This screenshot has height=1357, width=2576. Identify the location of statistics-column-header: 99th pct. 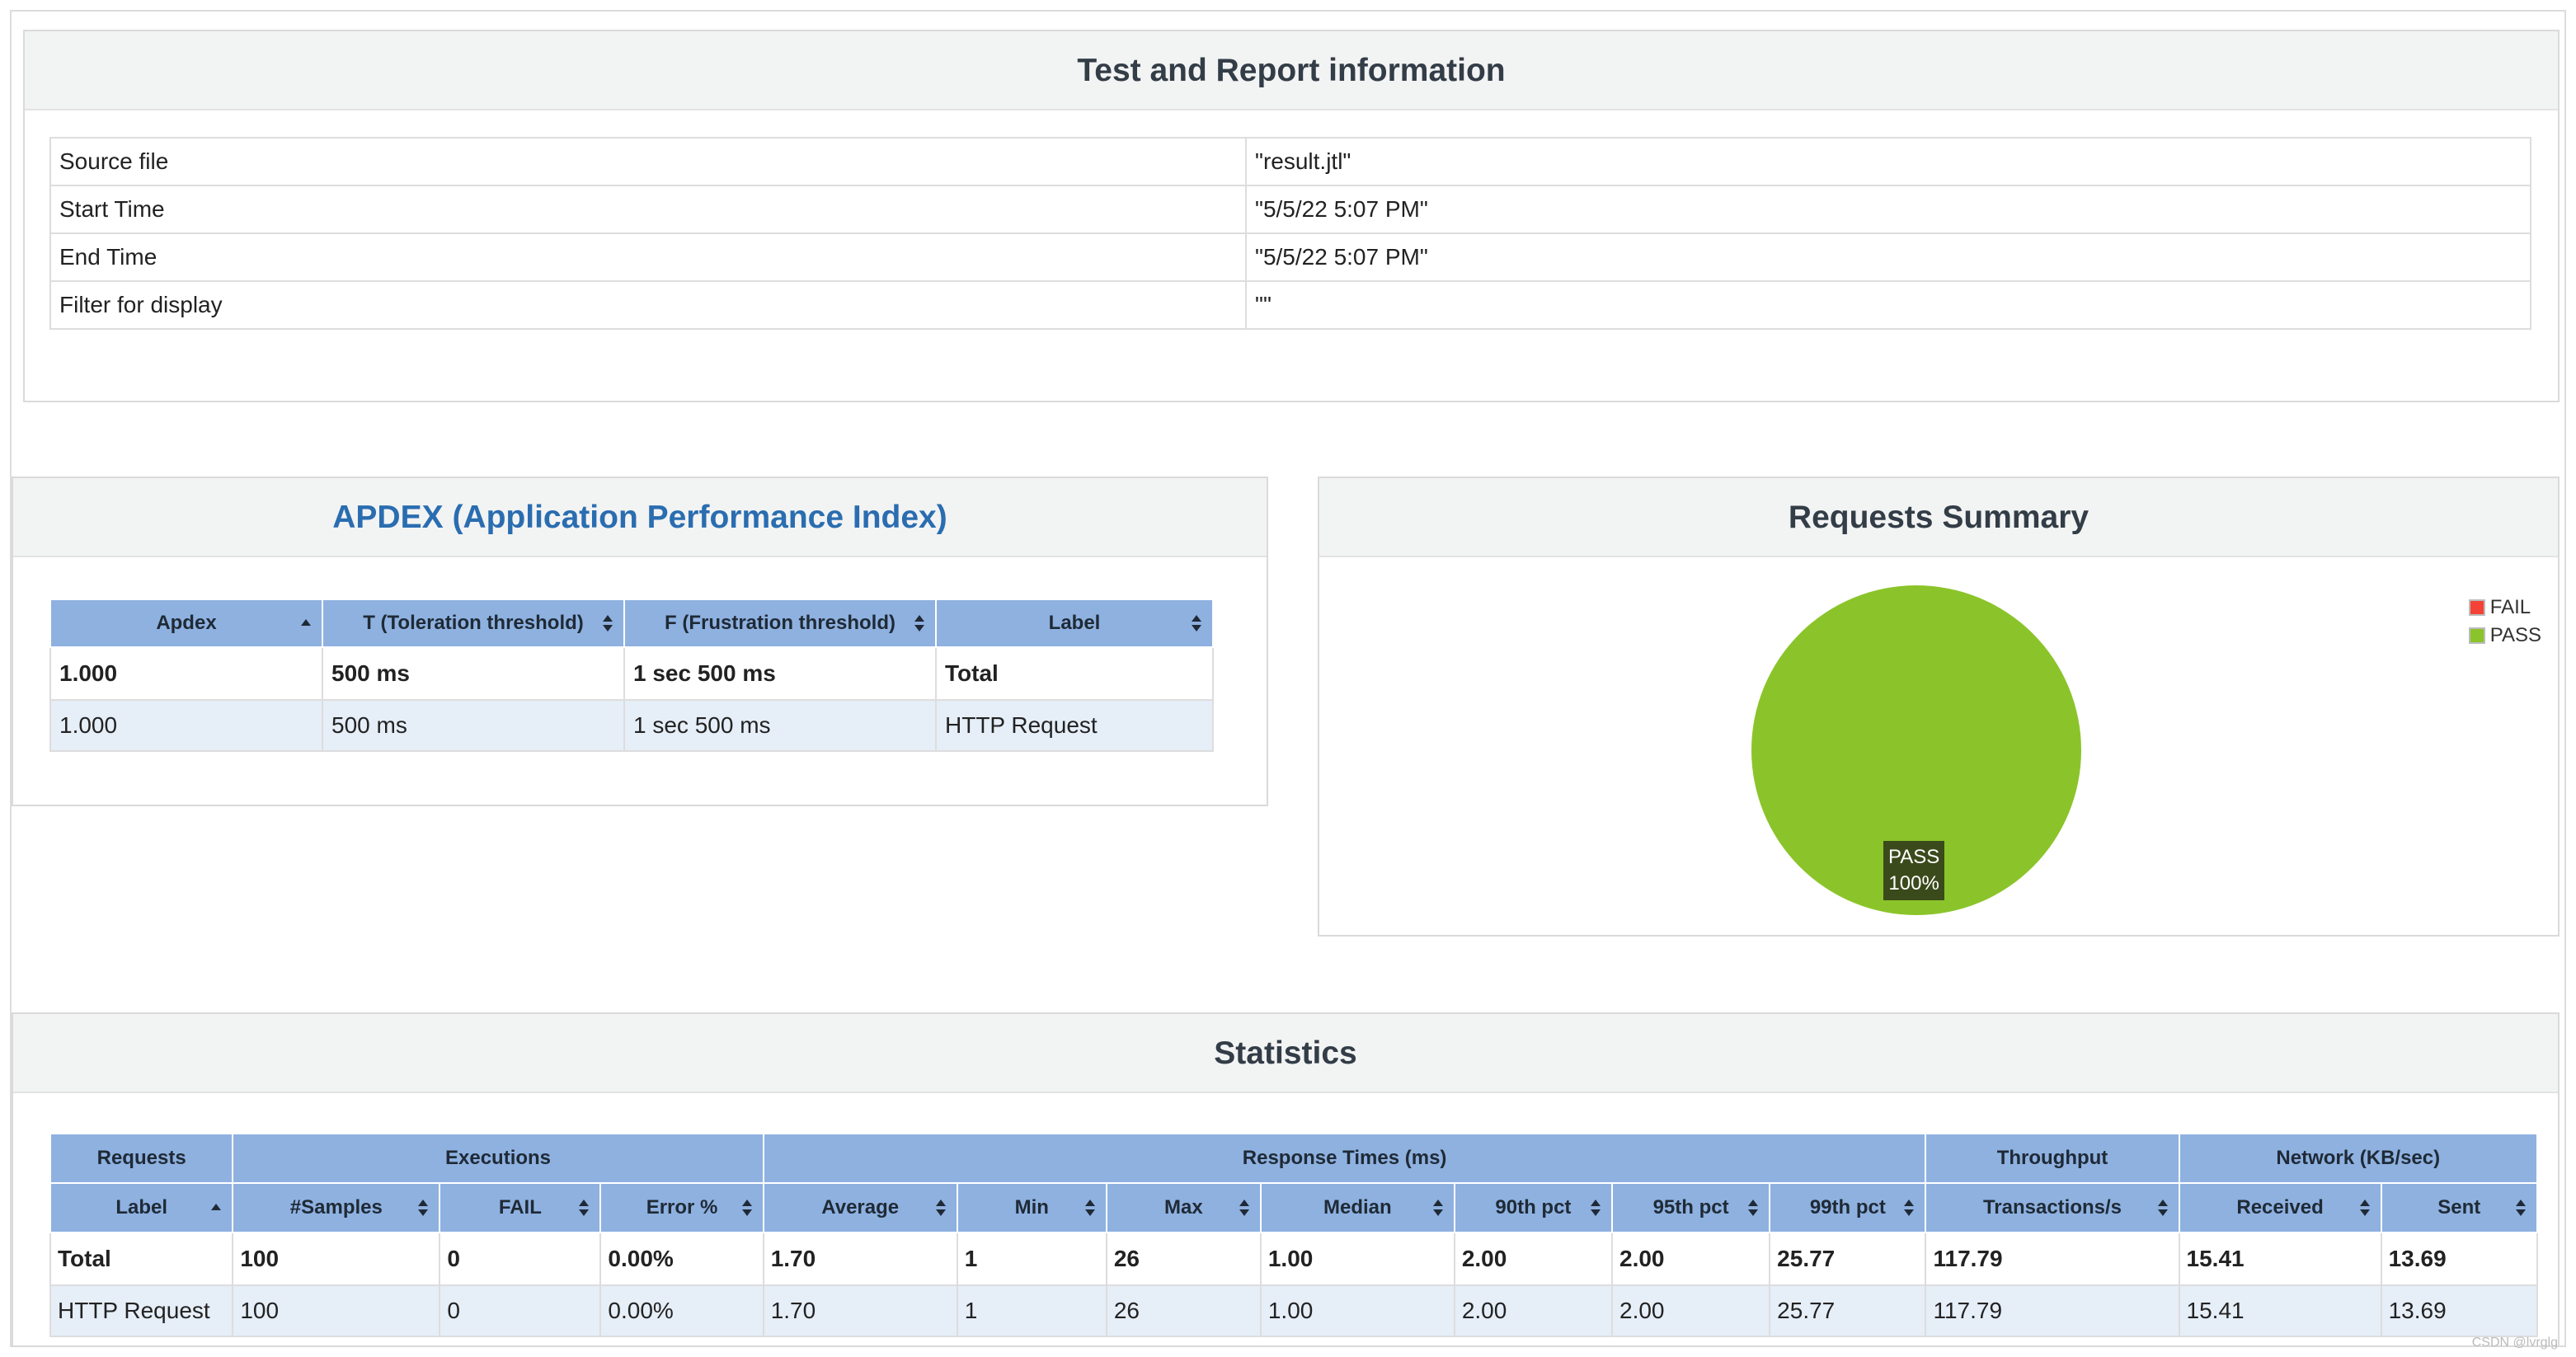
(1848, 1207).